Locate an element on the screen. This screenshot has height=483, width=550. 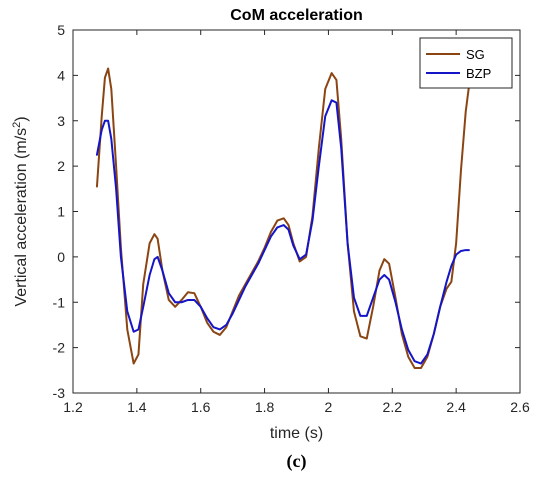
legend: SG BZP is located at coordinates (466, 63).